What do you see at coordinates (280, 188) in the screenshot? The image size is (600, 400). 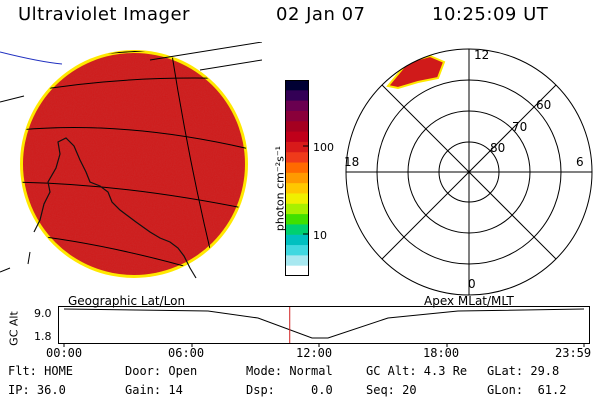 I see `colorbar-unit-label: photon cm⁻²s⁻¹` at bounding box center [280, 188].